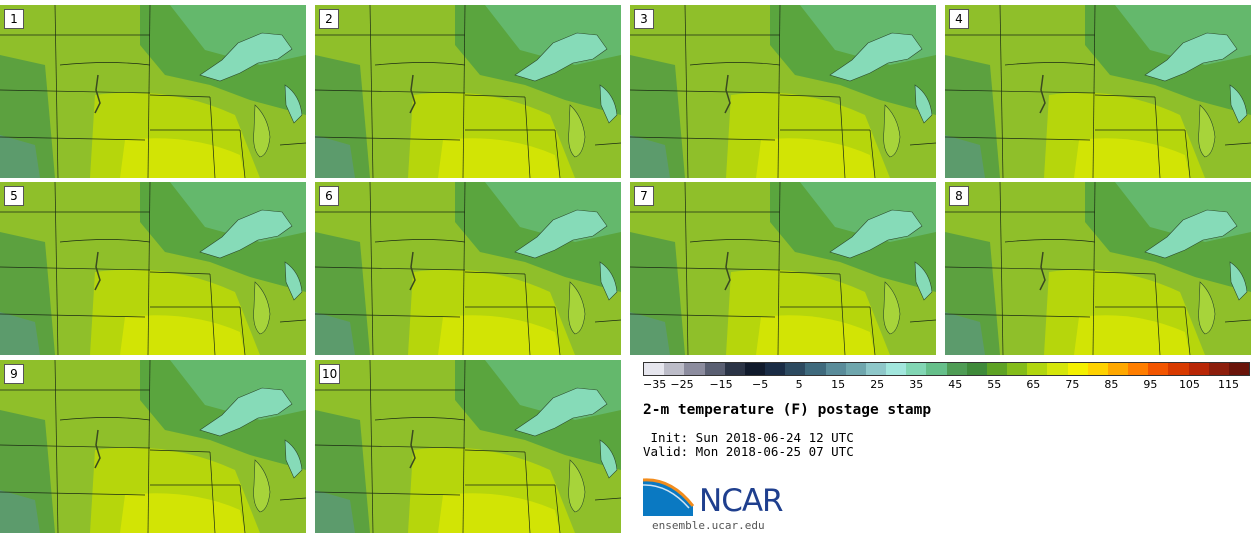  What do you see at coordinates (1072, 384) in the screenshot?
I see `colorbar-tick-label: 75` at bounding box center [1072, 384].